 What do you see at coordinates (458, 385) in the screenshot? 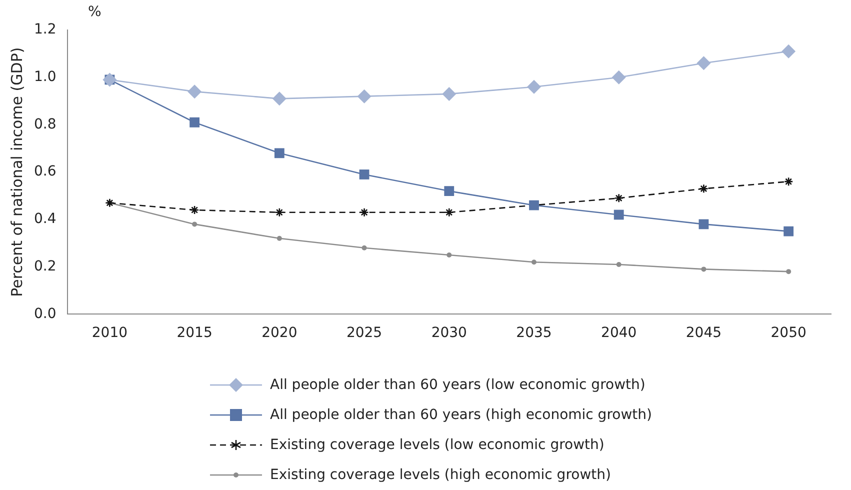
I see `legend-label: All people older than 60 years (low economic growth)` at bounding box center [458, 385].